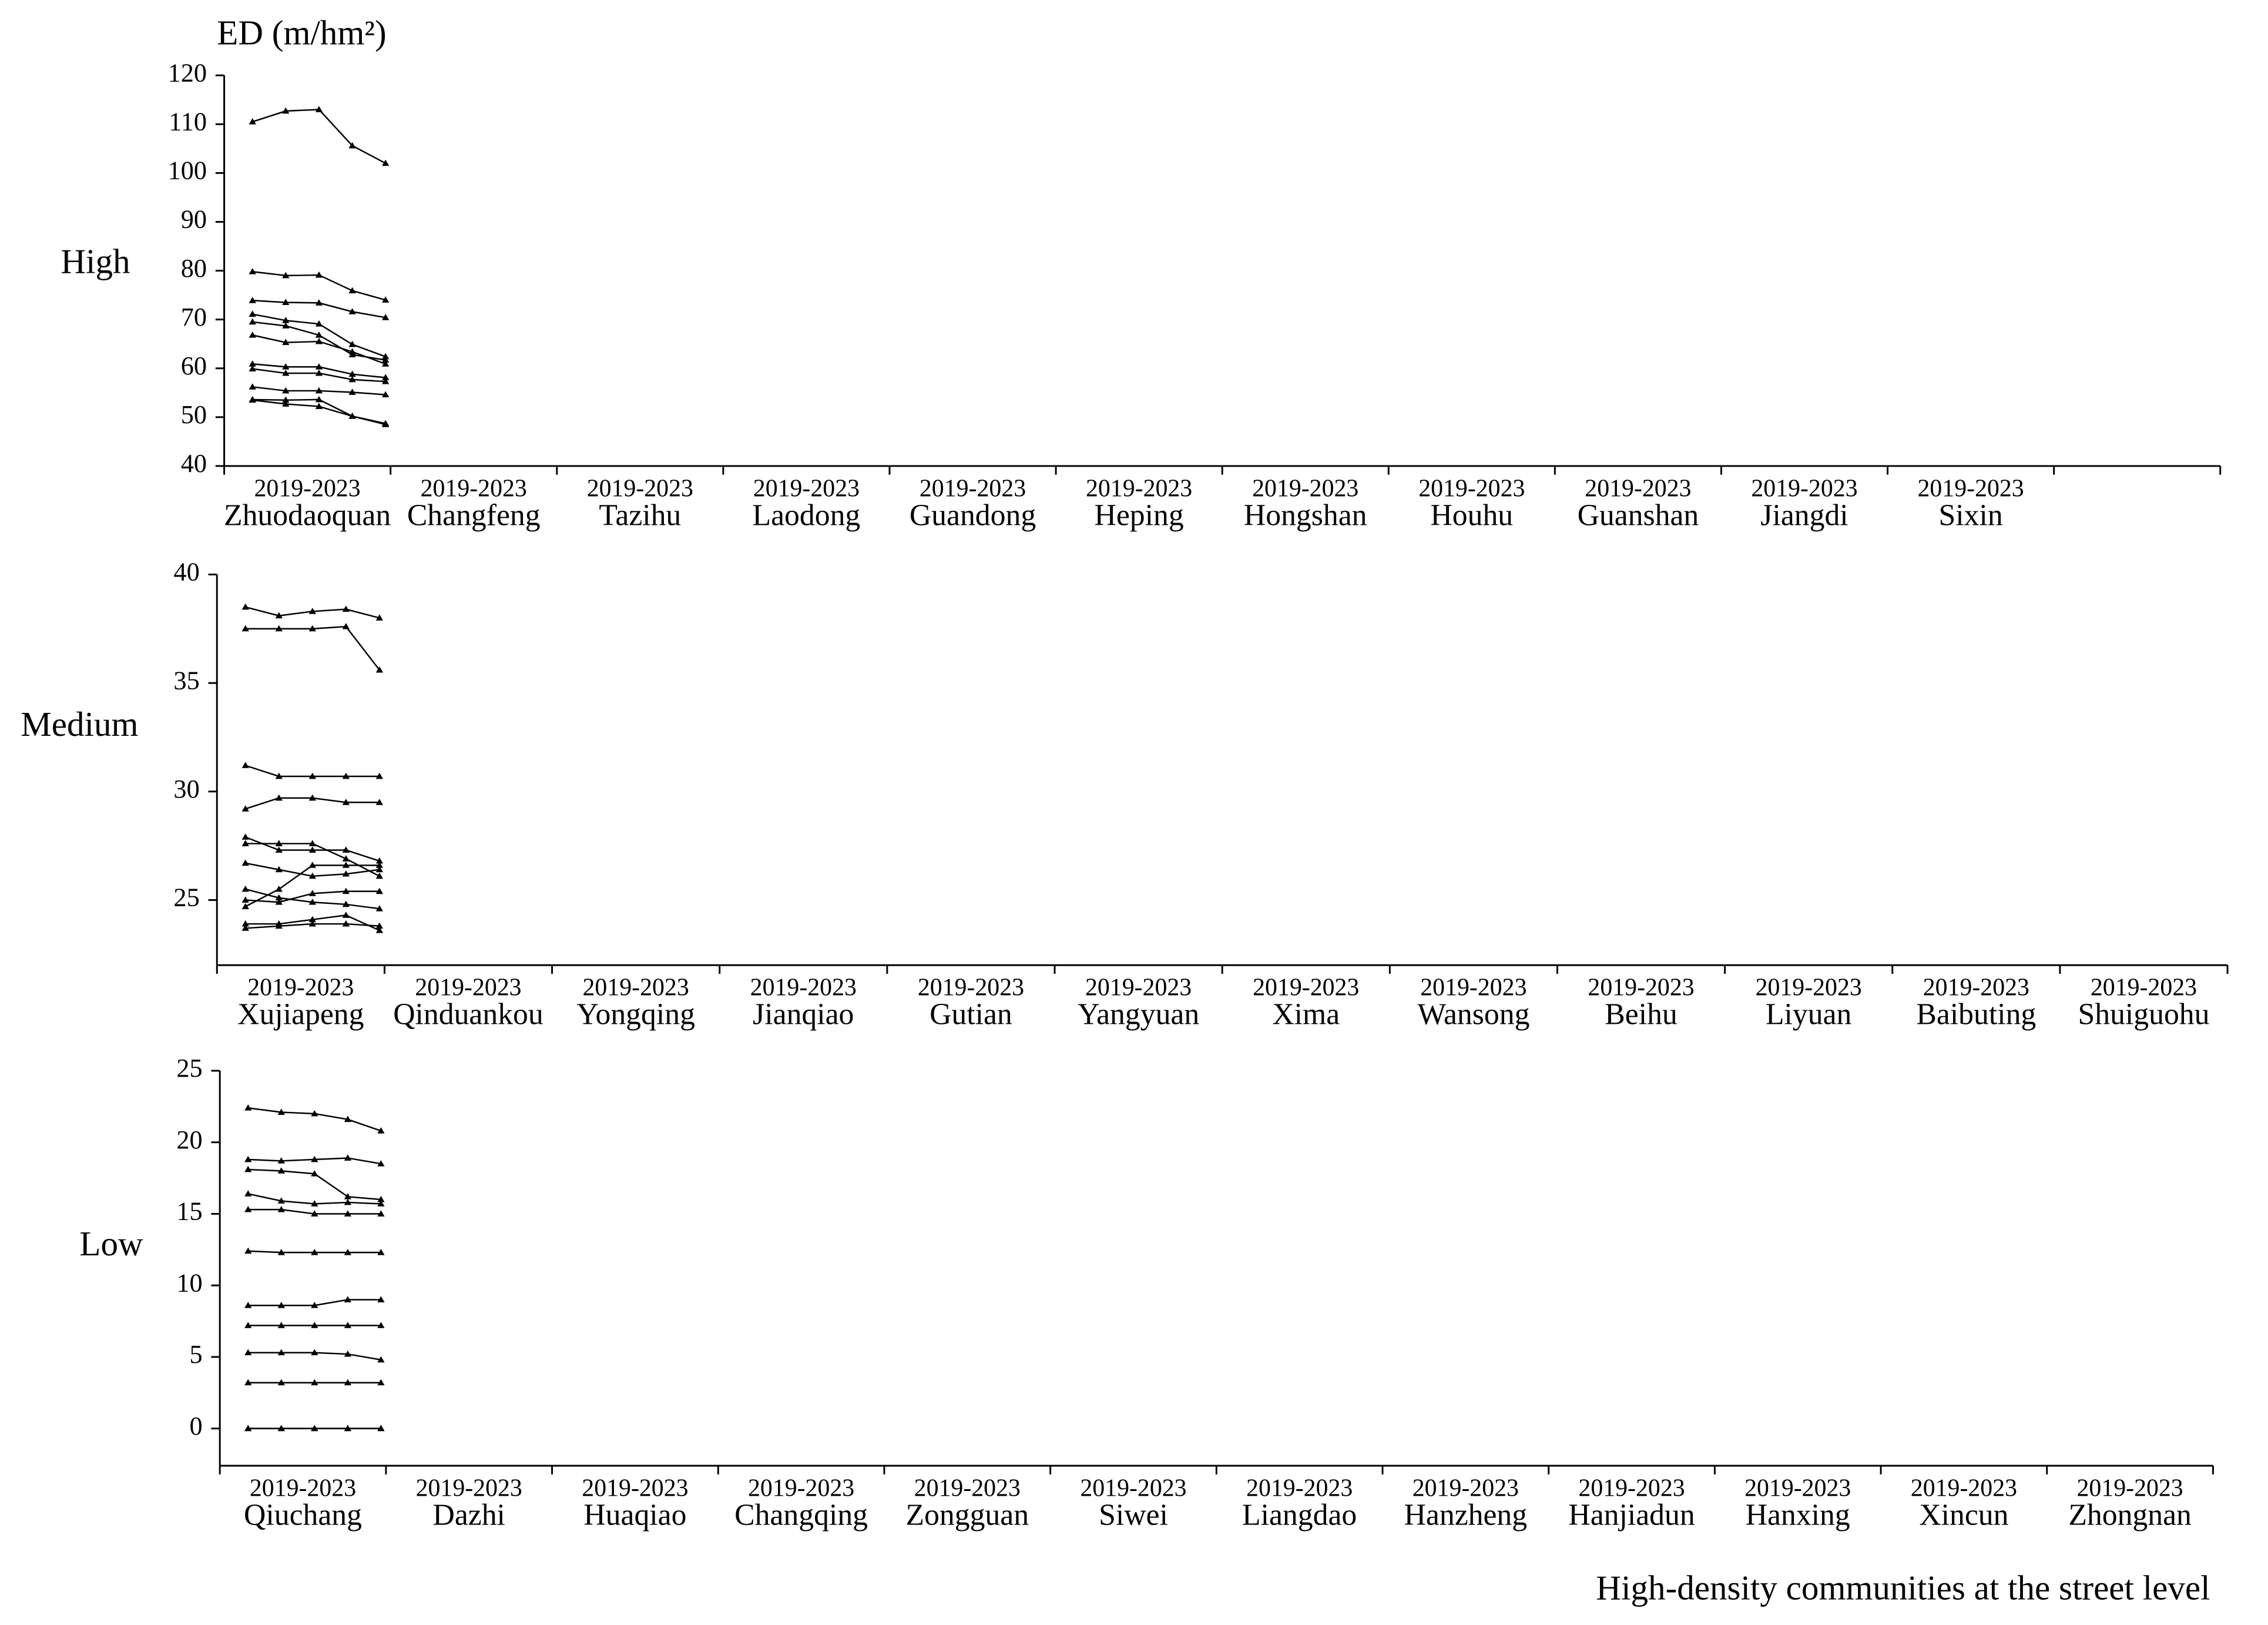  I want to click on x-tick-label: Xincun, so click(1963, 1515).